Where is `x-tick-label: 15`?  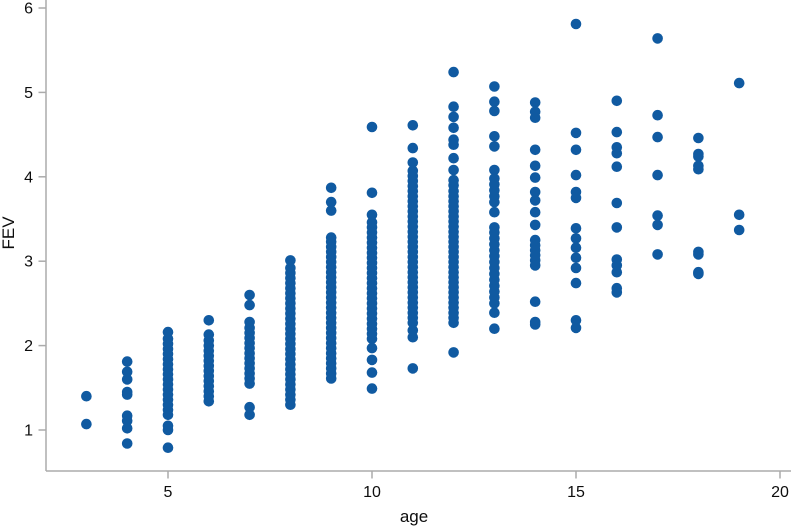
x-tick-label: 15 is located at coordinates (576, 492).